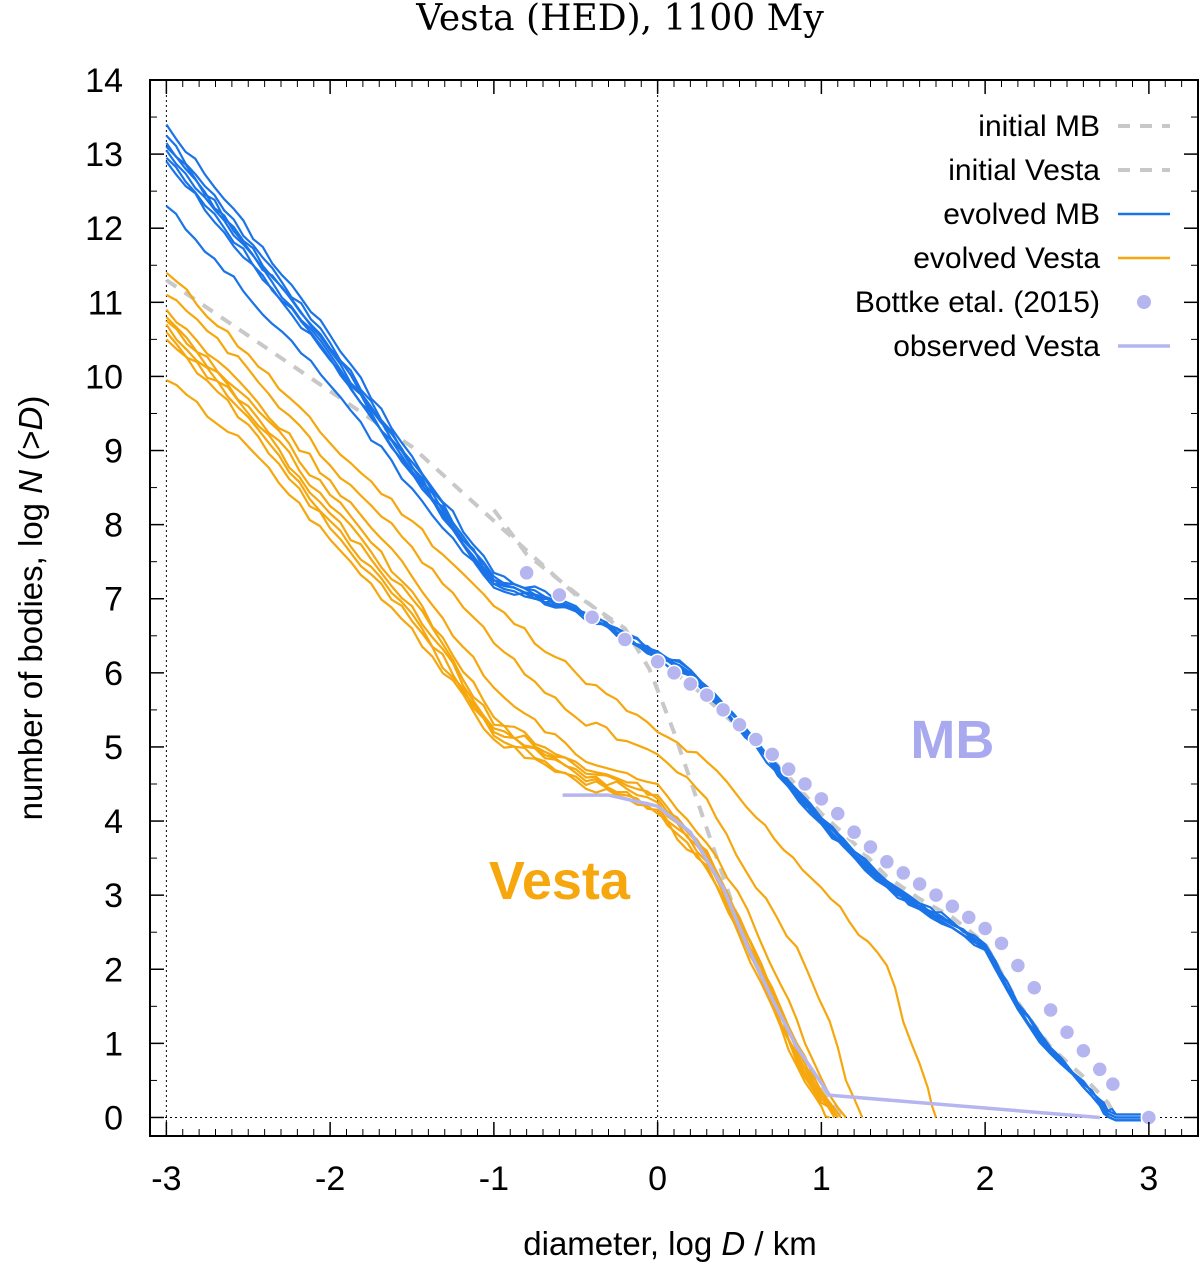 The image size is (1200, 1272). What do you see at coordinates (30, 450) in the screenshot?
I see `axis-label-part: (>` at bounding box center [30, 450].